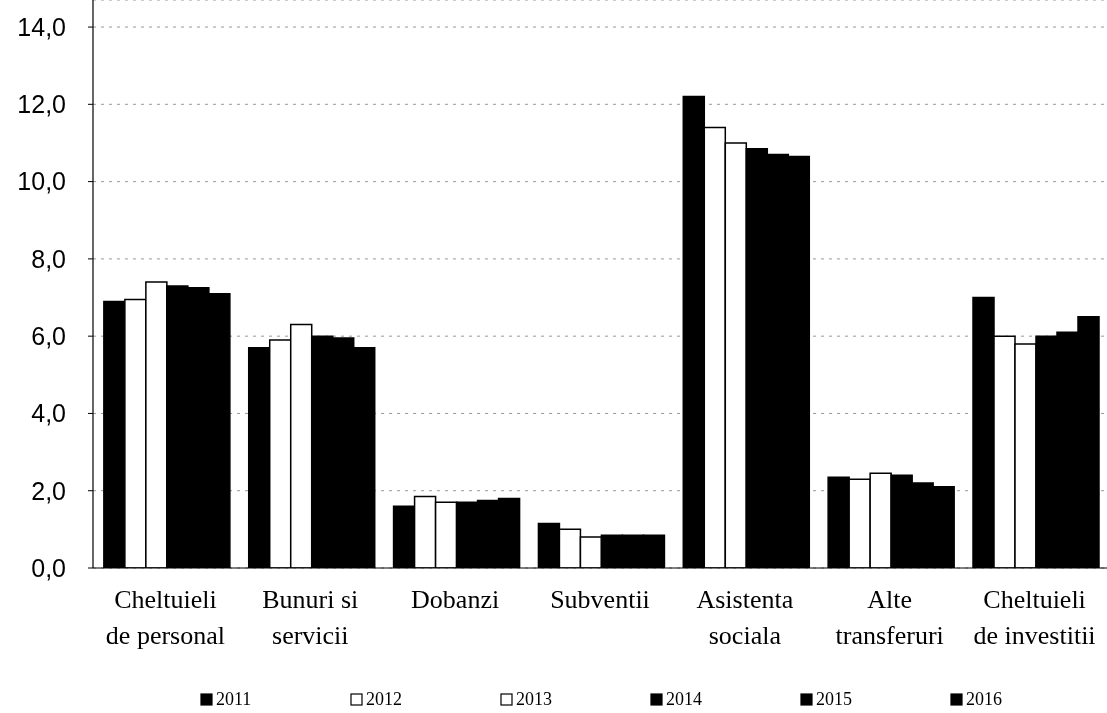  What do you see at coordinates (310, 617) in the screenshot?
I see `x-tick-label: Bunuri si servicii` at bounding box center [310, 617].